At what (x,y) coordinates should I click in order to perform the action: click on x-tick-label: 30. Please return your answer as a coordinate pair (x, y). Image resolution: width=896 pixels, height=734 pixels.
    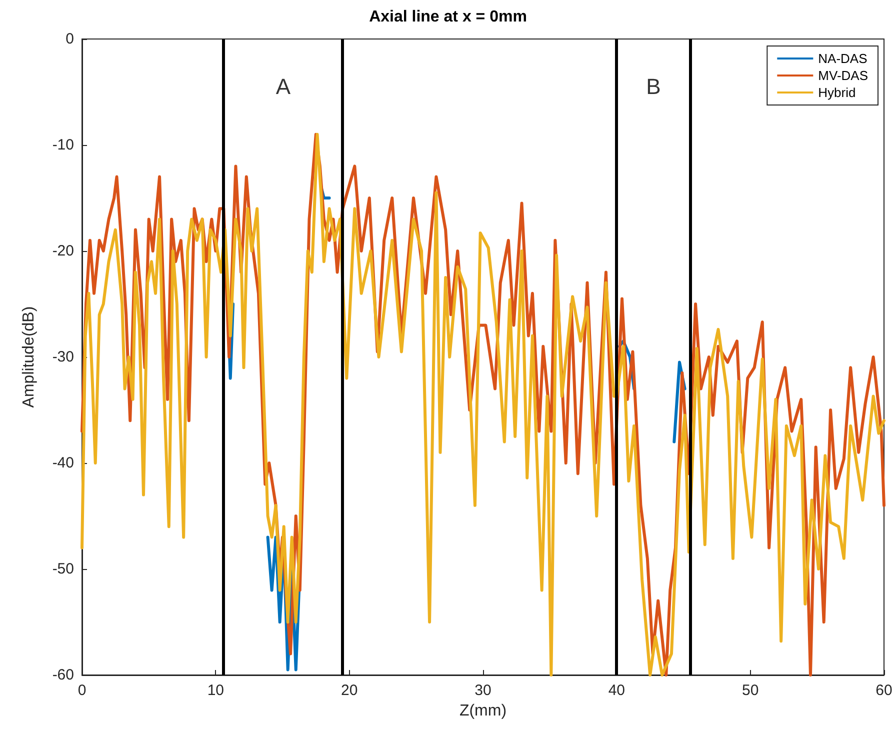
    Looking at the image, I should click on (483, 690).